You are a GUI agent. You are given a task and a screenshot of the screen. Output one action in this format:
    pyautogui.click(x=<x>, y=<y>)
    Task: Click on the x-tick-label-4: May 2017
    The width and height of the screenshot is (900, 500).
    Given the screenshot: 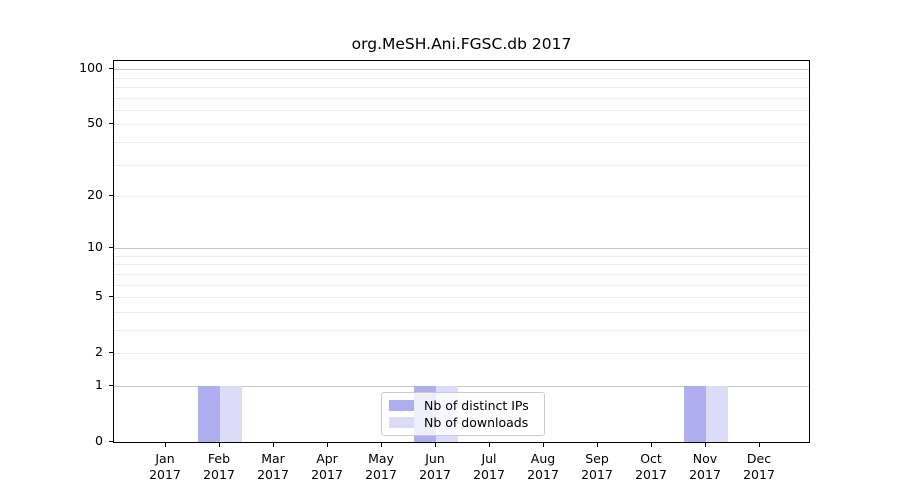 What is the action you would take?
    pyautogui.click(x=381, y=466)
    